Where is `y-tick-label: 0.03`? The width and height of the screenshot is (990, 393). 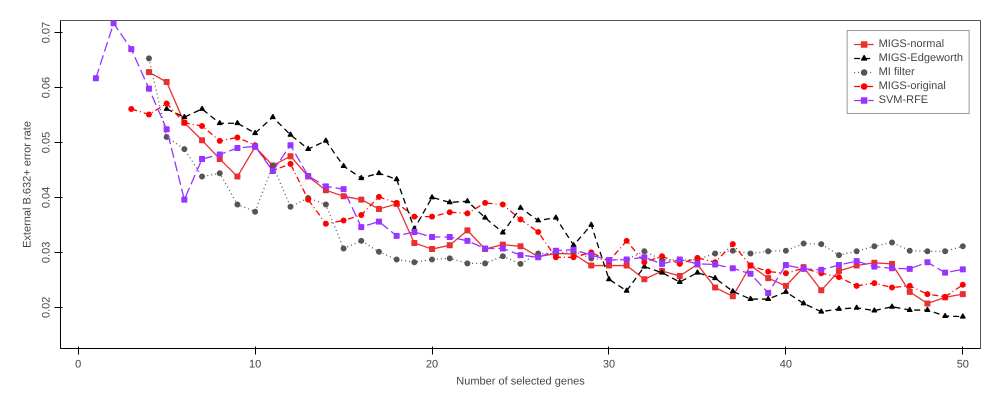 y-tick-label: 0.03 is located at coordinates (46, 253).